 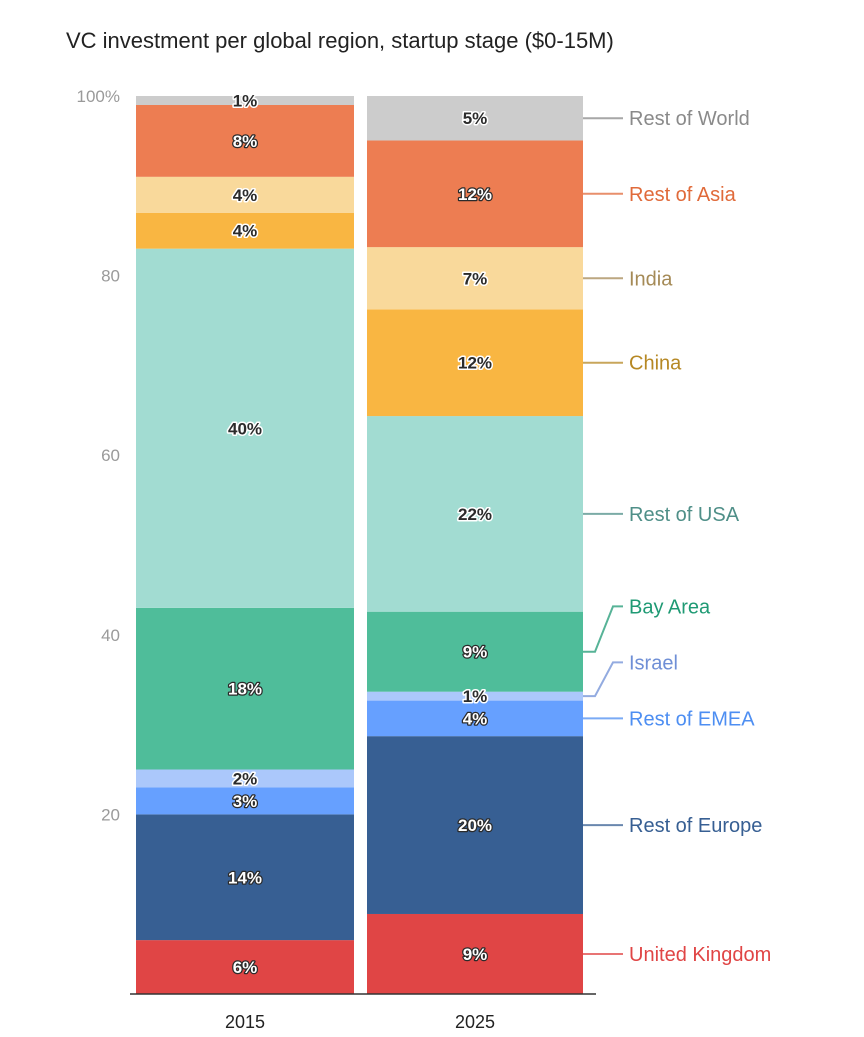 I want to click on bar-value-label: 40%, so click(x=245, y=428).